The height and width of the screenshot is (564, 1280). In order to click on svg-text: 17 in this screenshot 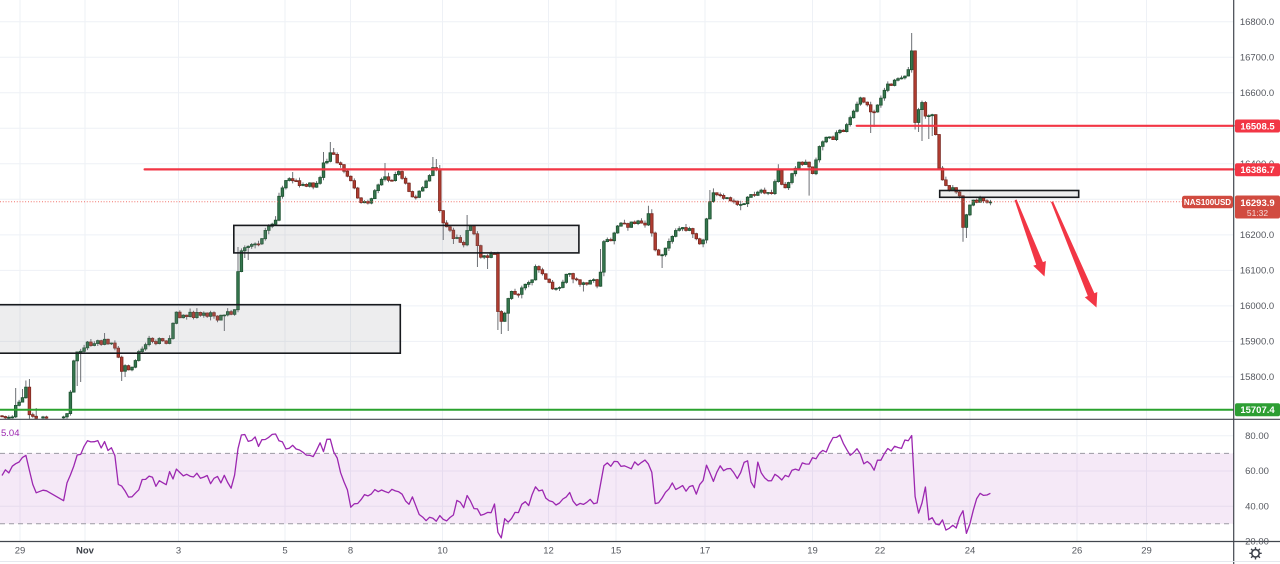, I will do `click(705, 551)`.